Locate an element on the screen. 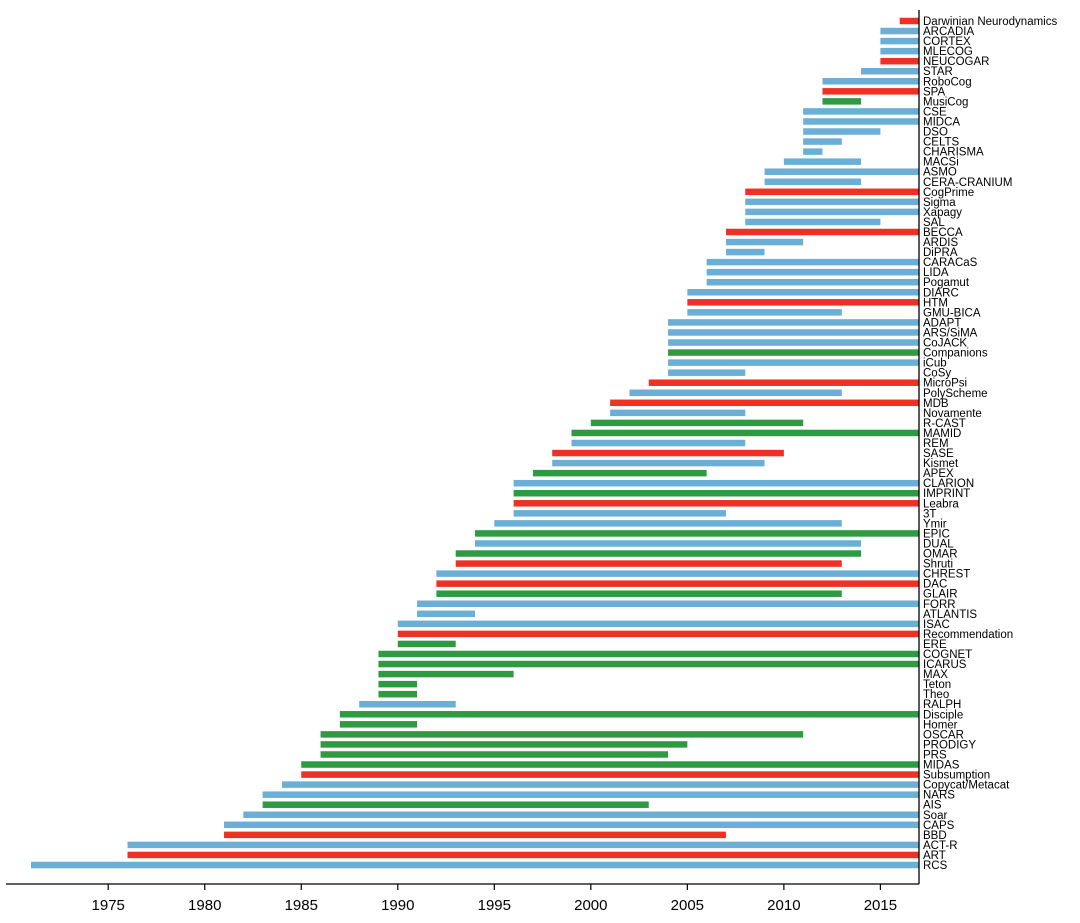  bar-label-micropsi: MicroPsi is located at coordinates (945, 384).